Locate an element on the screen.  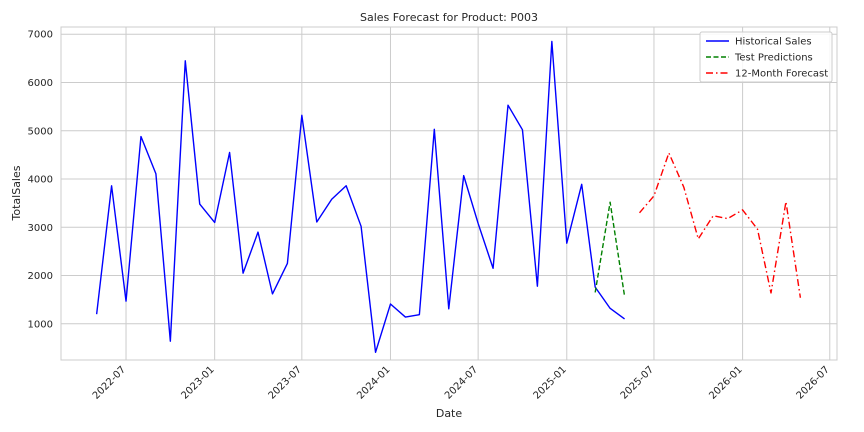
x-tick-label: 2025-01 is located at coordinates (550, 382).